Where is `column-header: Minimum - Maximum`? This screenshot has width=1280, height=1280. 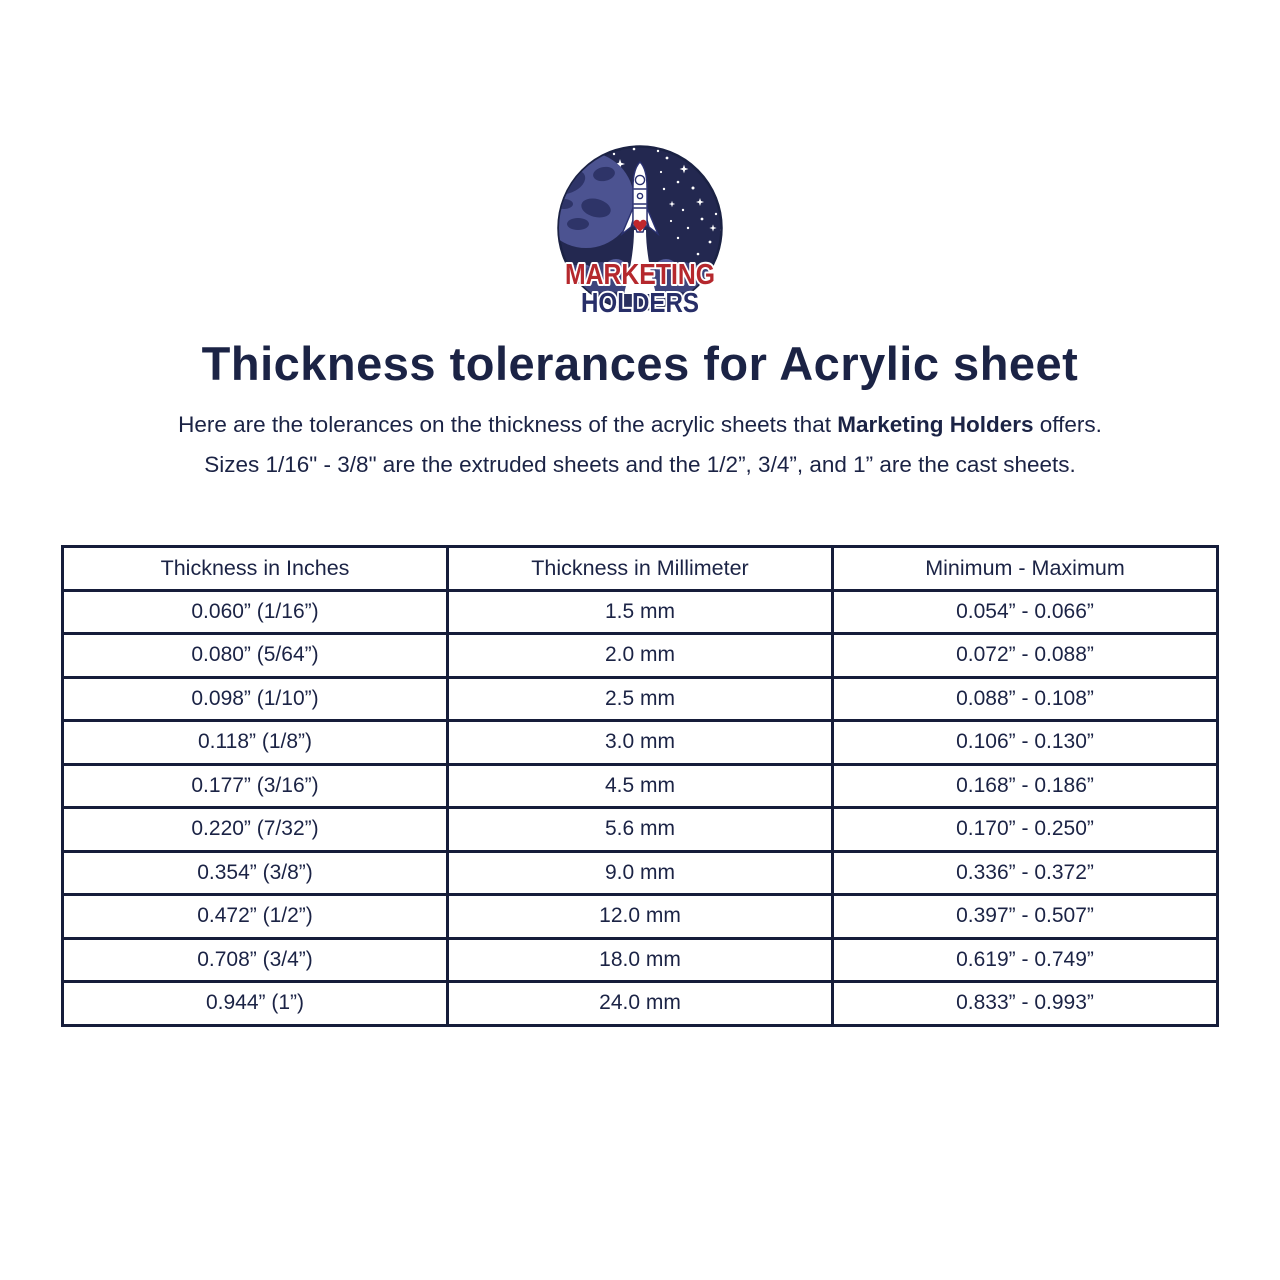
column-header: Minimum - Maximum is located at coordinates (1025, 568).